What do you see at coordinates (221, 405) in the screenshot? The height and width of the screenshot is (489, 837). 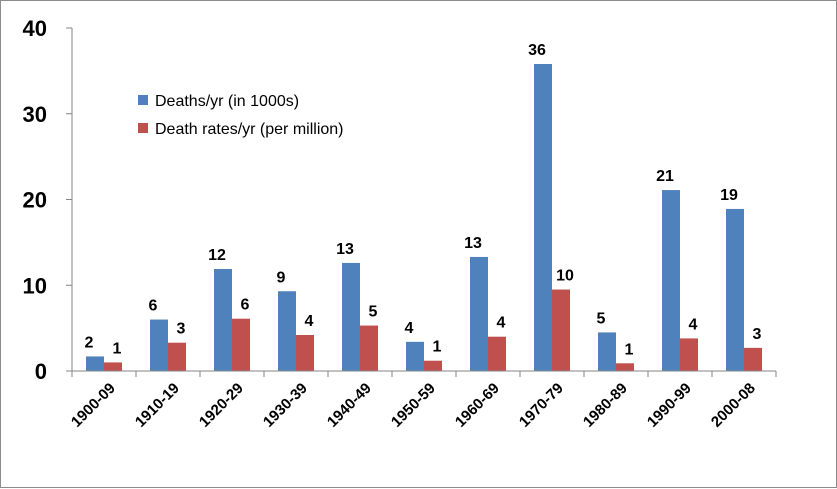 I see `x-tick-label: 1920-29` at bounding box center [221, 405].